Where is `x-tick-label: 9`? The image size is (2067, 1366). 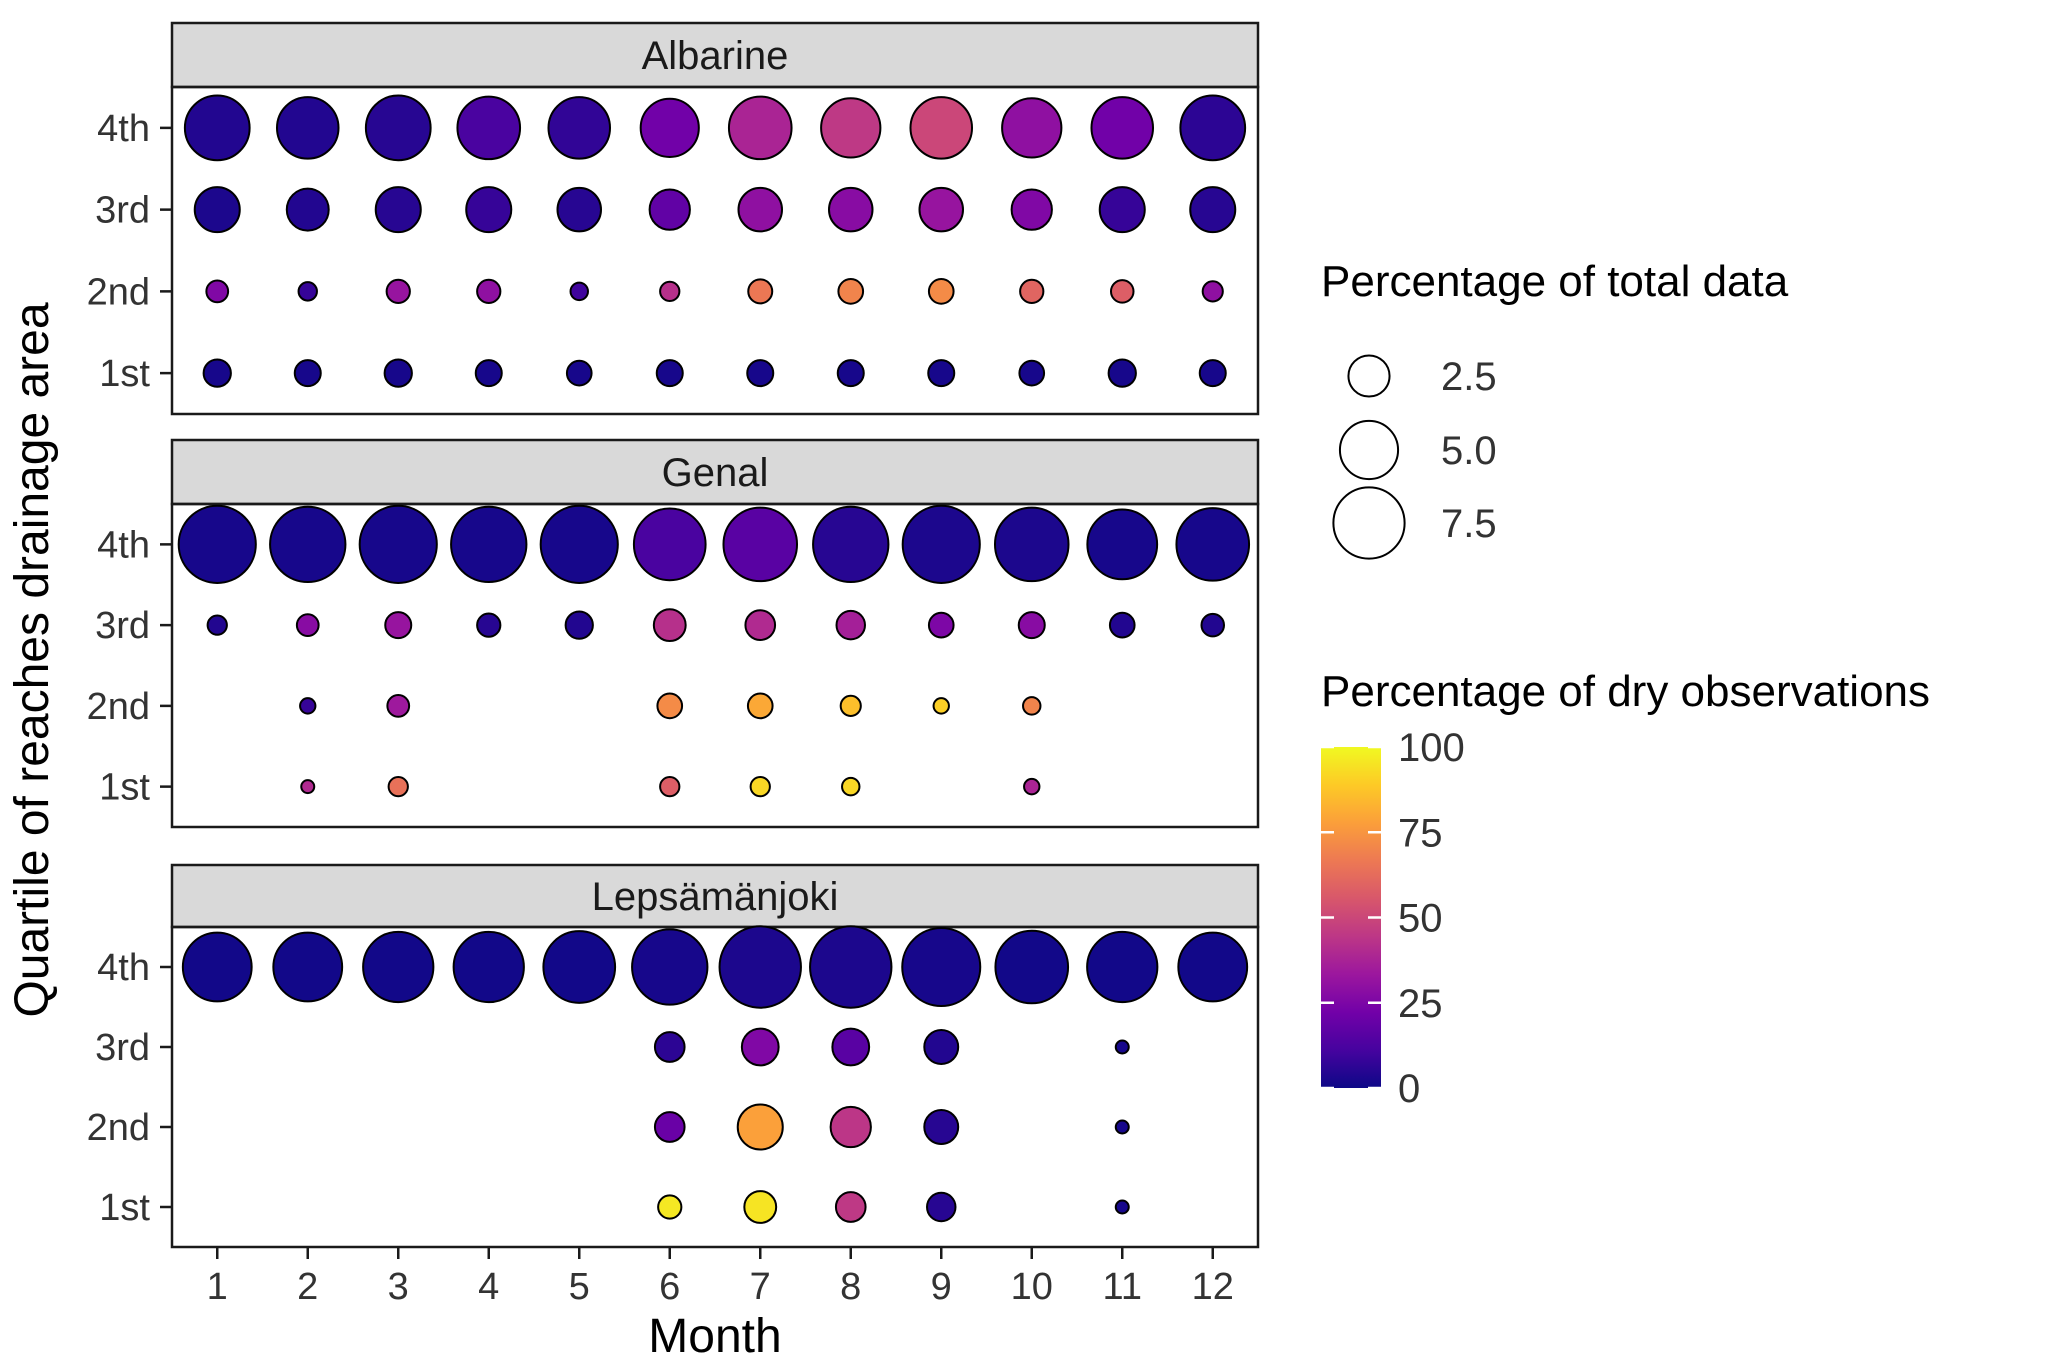 x-tick-label: 9 is located at coordinates (941, 1287).